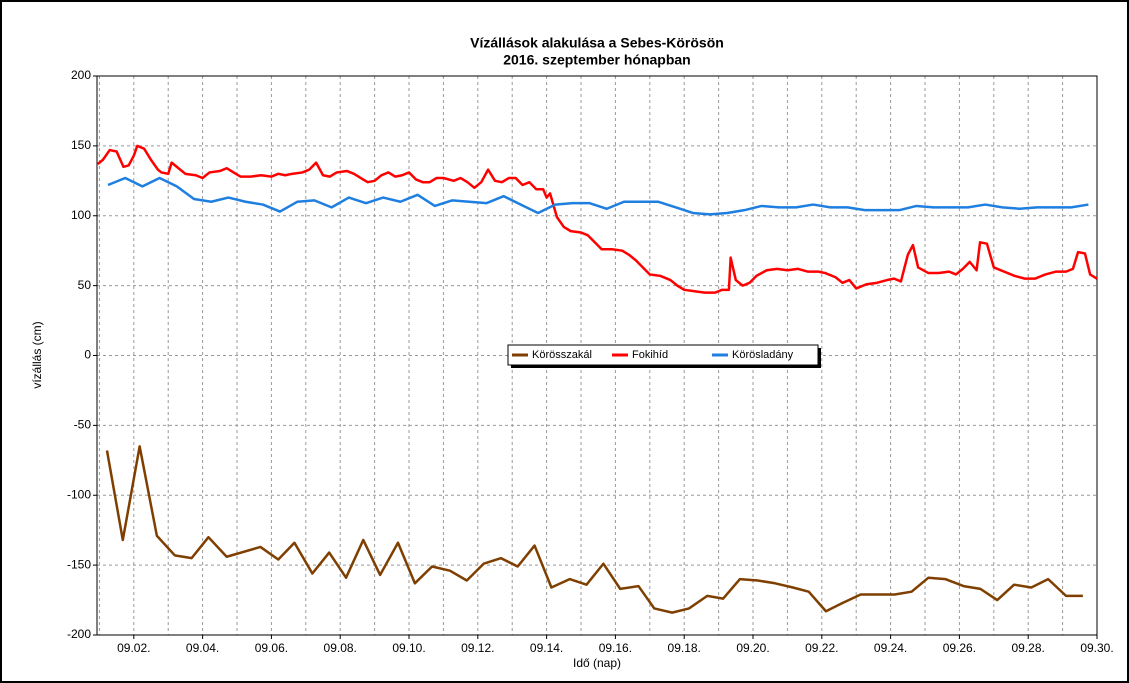 The width and height of the screenshot is (1129, 683). What do you see at coordinates (1096, 648) in the screenshot?
I see `x-tick-label: 09.30.` at bounding box center [1096, 648].